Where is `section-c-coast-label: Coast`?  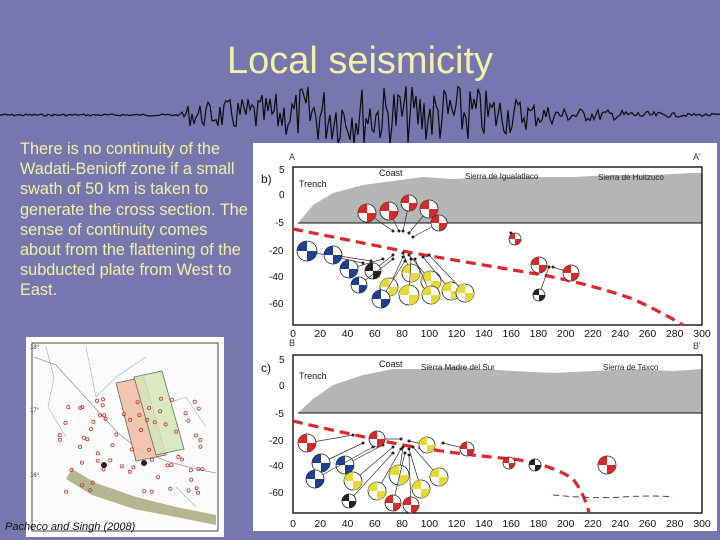 section-c-coast-label: Coast is located at coordinates (391, 364).